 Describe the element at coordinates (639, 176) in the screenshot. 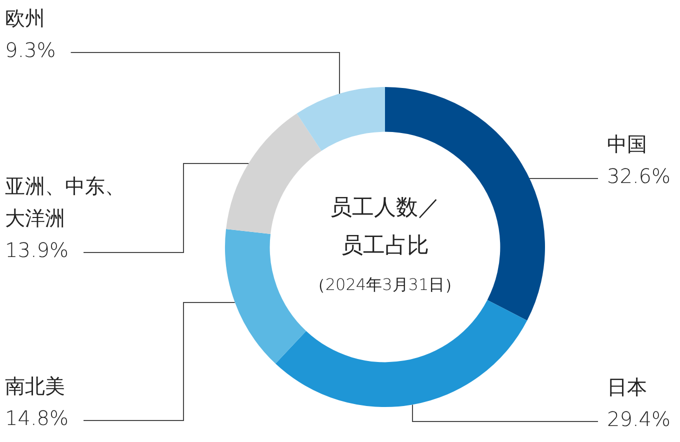

I see `data-label: 32.6%` at that location.